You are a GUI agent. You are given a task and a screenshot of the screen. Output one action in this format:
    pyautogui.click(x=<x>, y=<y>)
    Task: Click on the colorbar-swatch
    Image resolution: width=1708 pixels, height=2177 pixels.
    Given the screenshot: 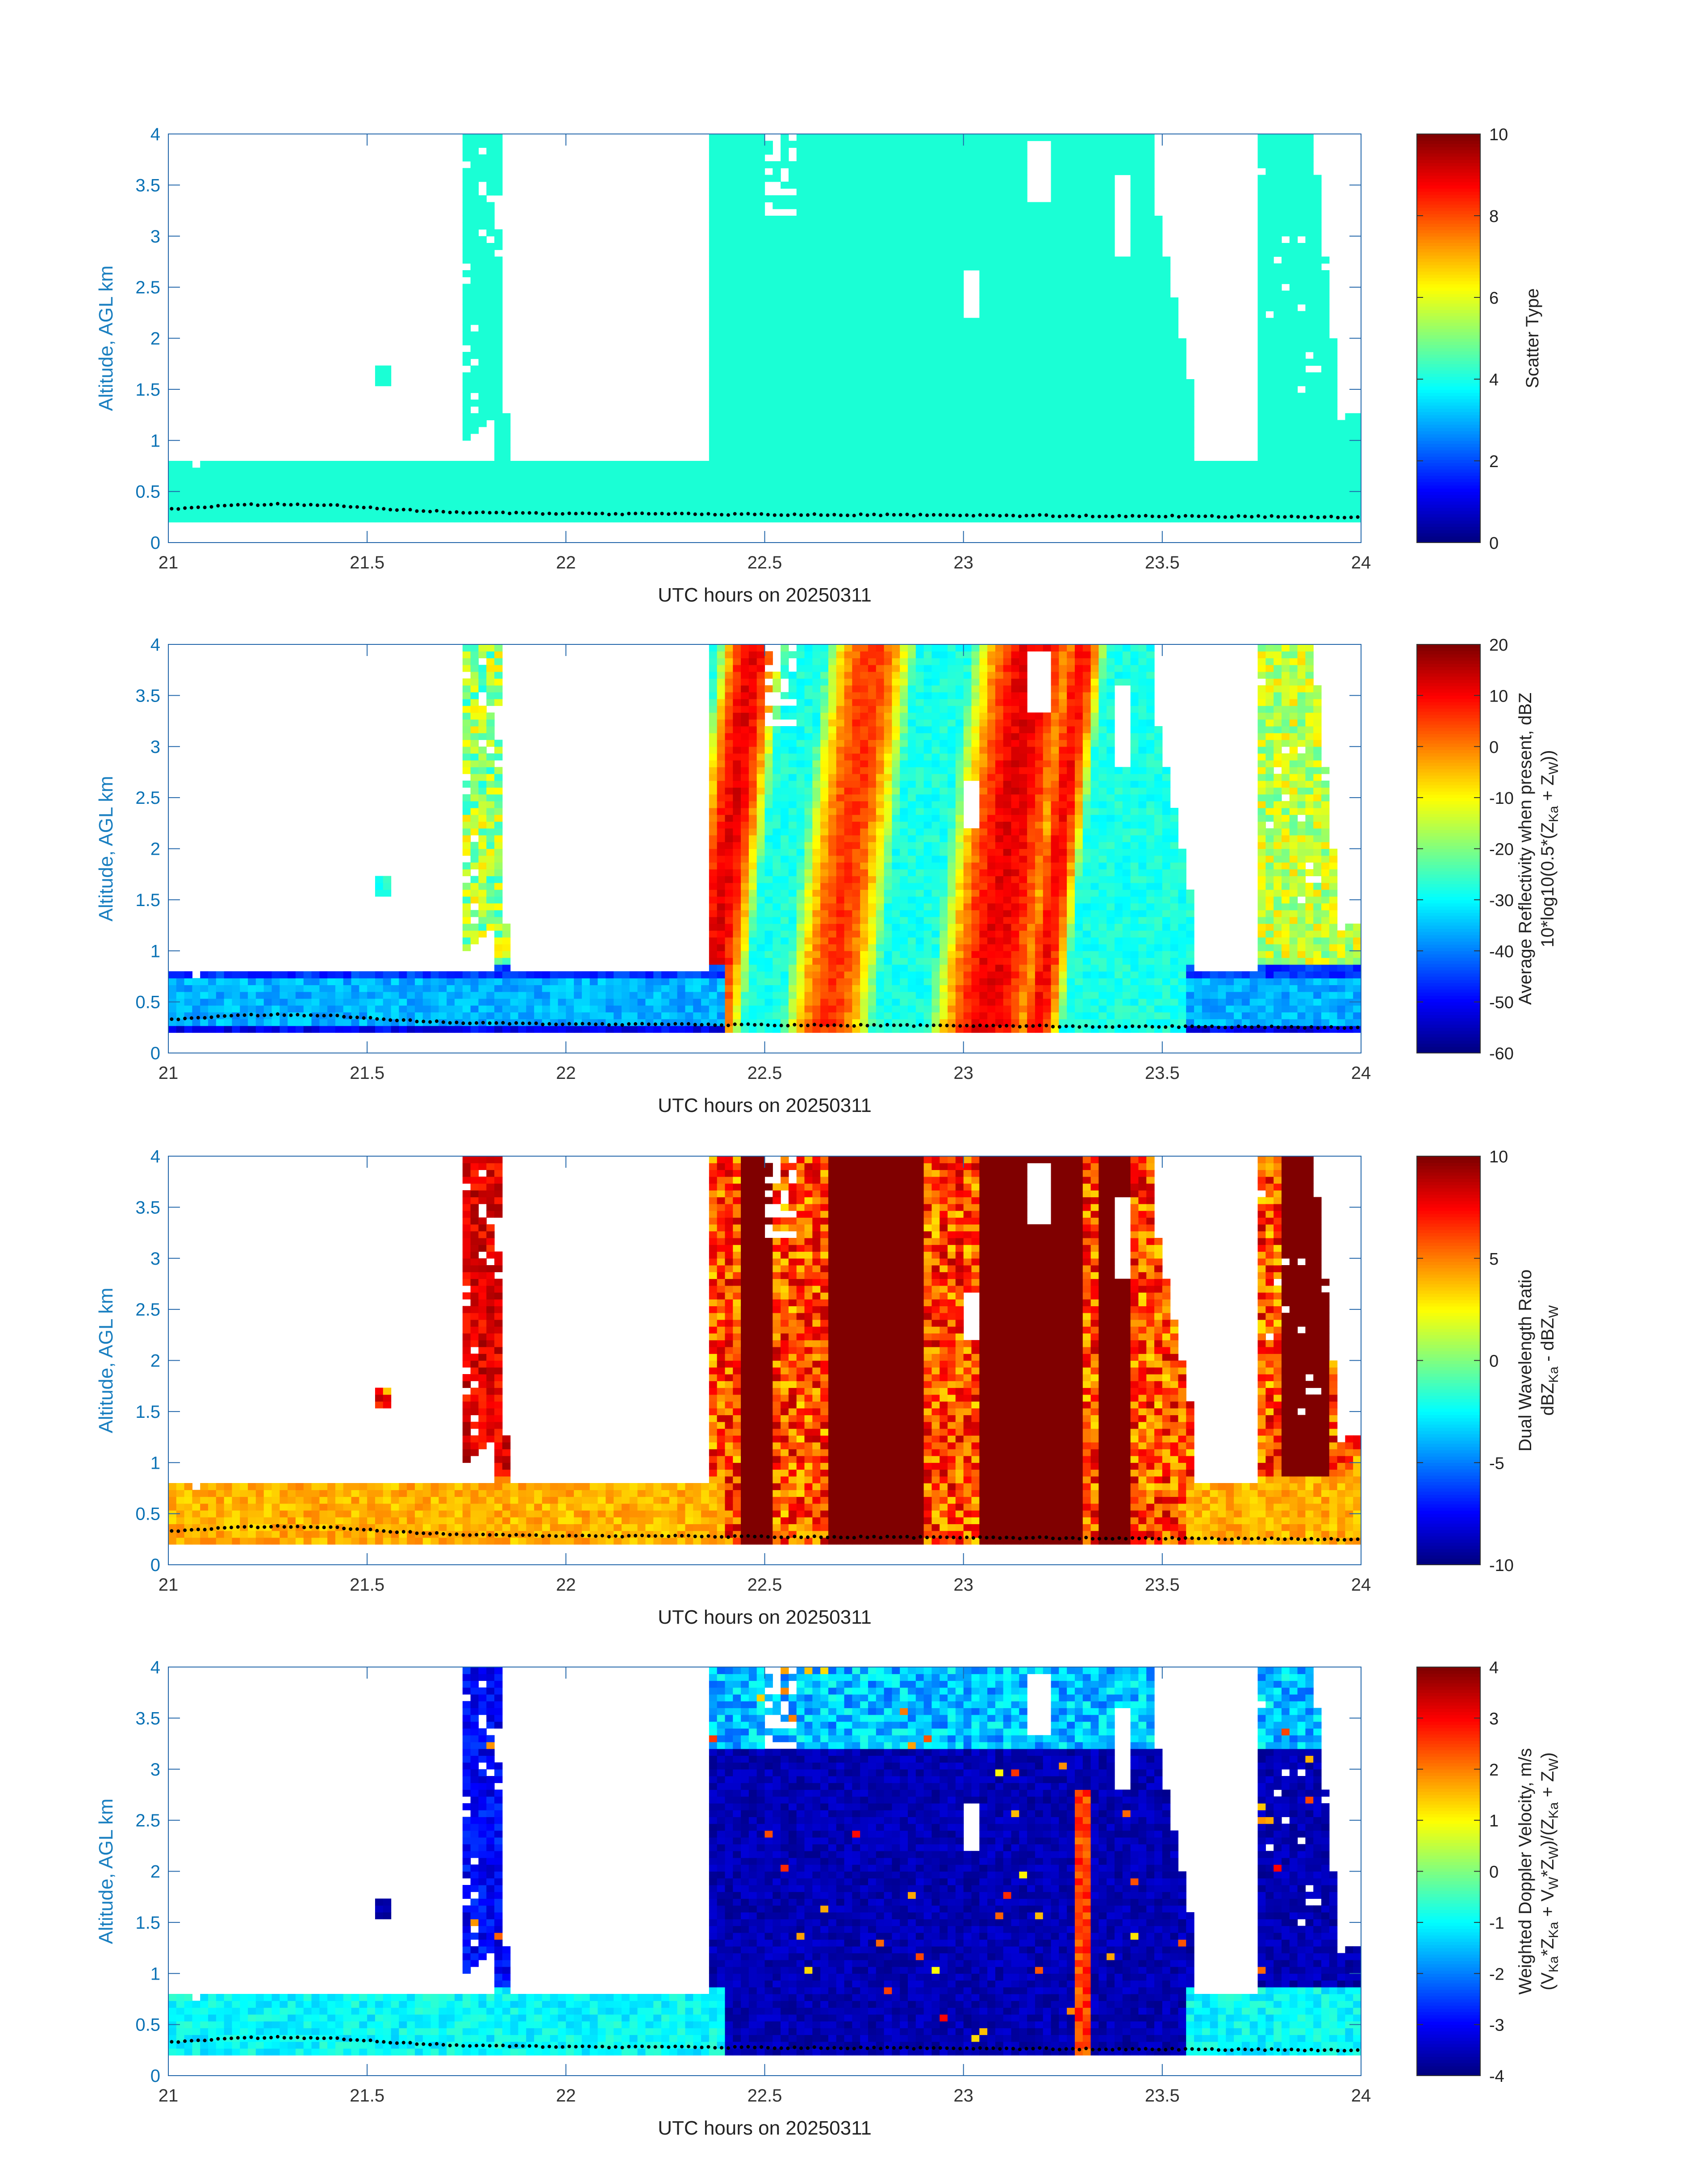 What is the action you would take?
    pyautogui.click(x=1448, y=516)
    